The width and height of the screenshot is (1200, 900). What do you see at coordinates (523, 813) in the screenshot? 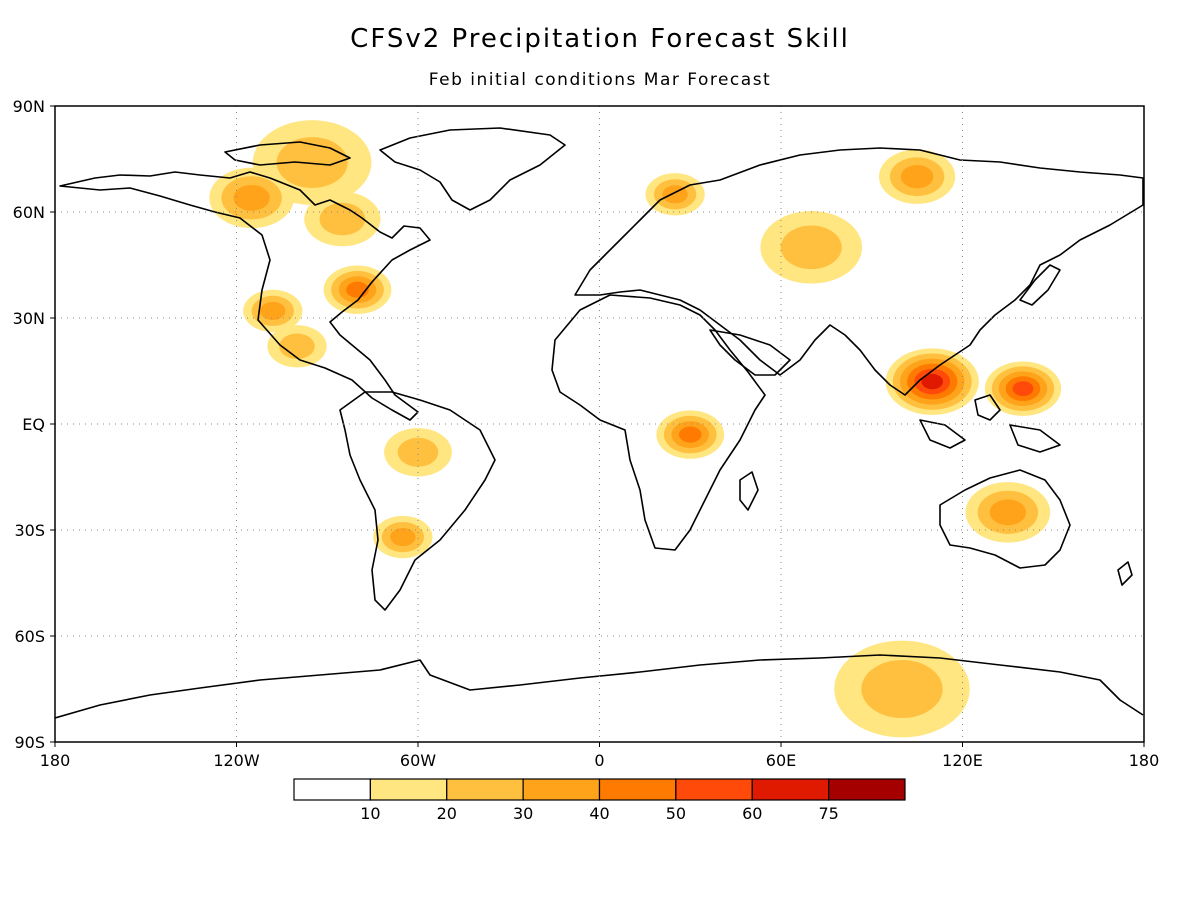
I see `legend-threshold-label: 30` at bounding box center [523, 813].